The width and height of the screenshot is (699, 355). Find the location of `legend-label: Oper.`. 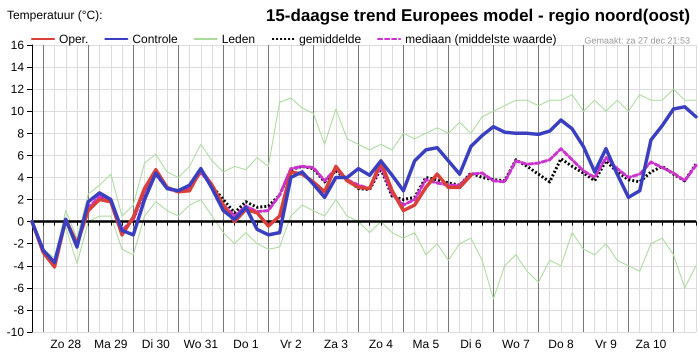

legend-label: Oper. is located at coordinates (73, 39).